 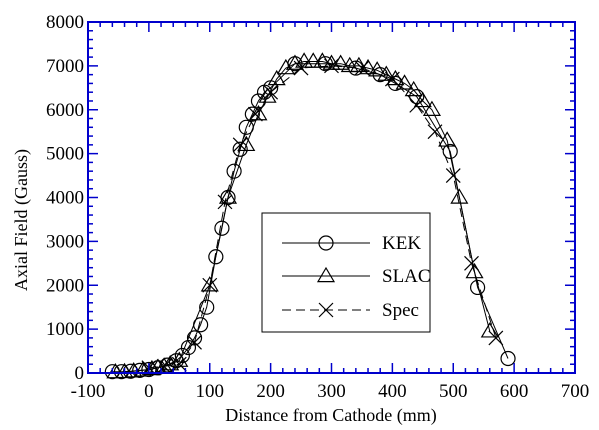 I want to click on legend-label: SLAC, so click(x=406, y=276).